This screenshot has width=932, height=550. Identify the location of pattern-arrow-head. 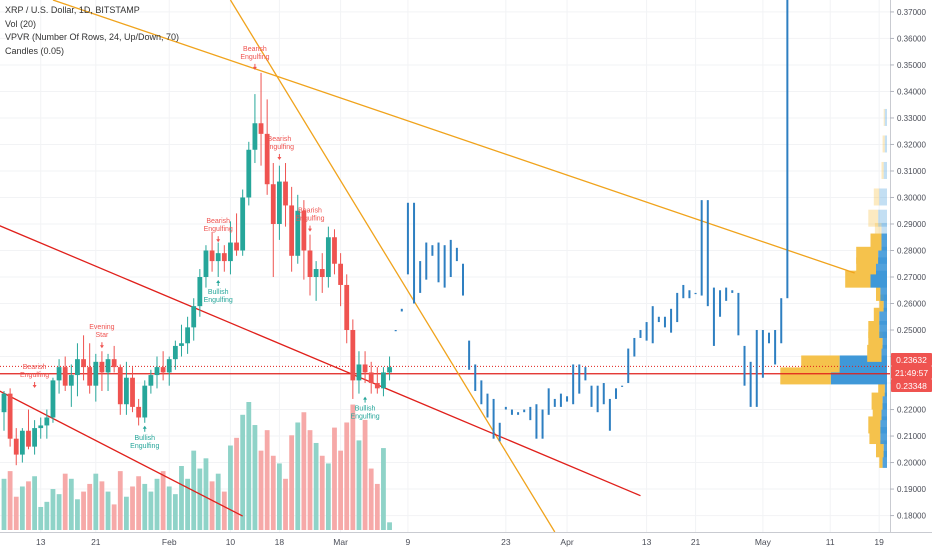
(144, 427).